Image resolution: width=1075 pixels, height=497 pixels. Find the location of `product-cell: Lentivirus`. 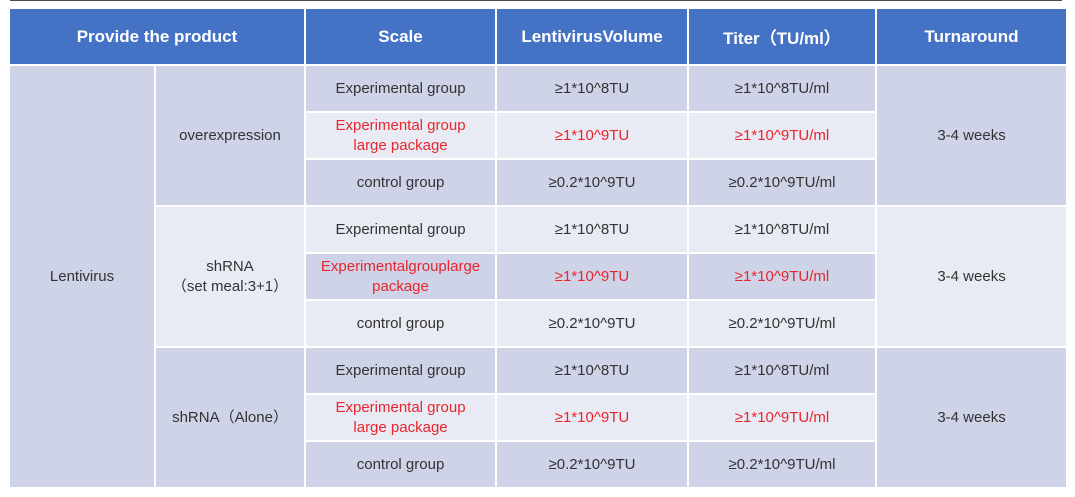

product-cell: Lentivirus is located at coordinates (82, 276).